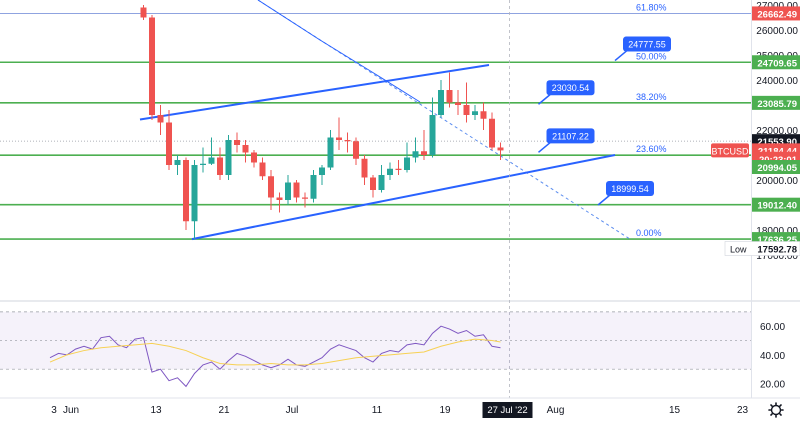 This screenshot has height=422, width=800. I want to click on price-label: 19012.40, so click(777, 206).